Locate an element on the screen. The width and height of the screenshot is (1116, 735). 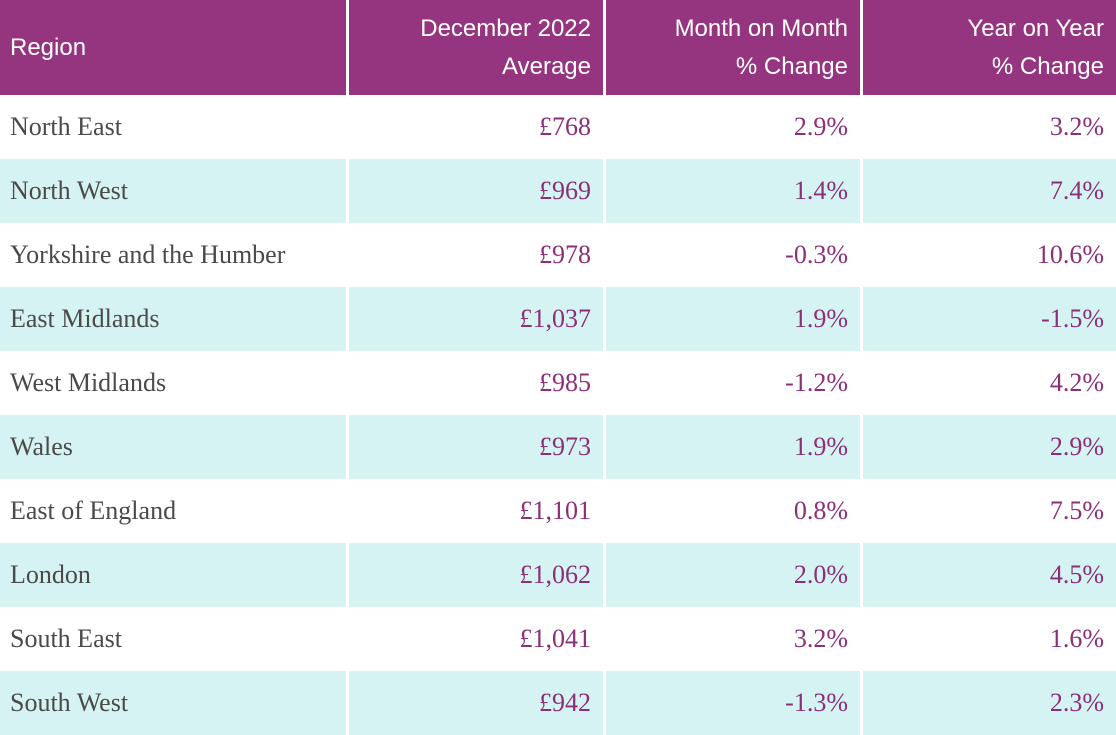
average-cell: £942 is located at coordinates (477, 703).